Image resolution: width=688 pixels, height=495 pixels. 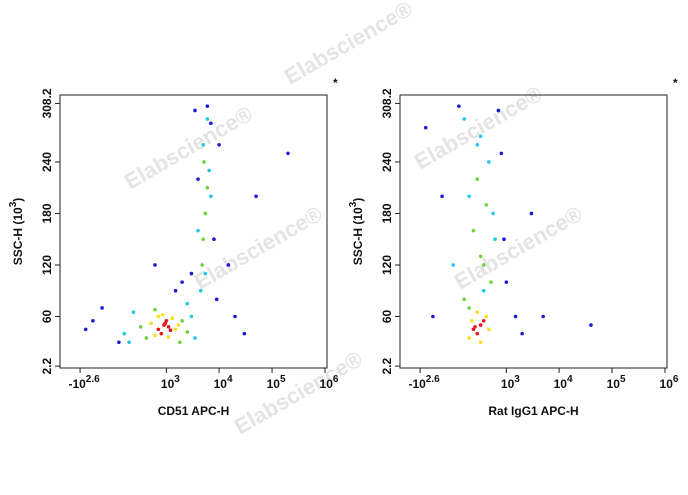 What do you see at coordinates (387, 103) in the screenshot?
I see `y-tick-label: 308.2` at bounding box center [387, 103].